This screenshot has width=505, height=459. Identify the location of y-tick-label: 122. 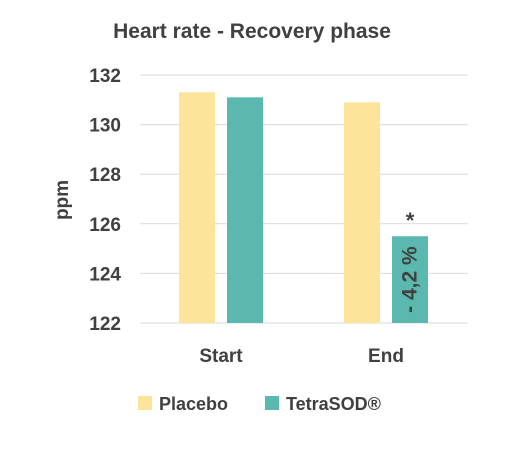
(105, 324).